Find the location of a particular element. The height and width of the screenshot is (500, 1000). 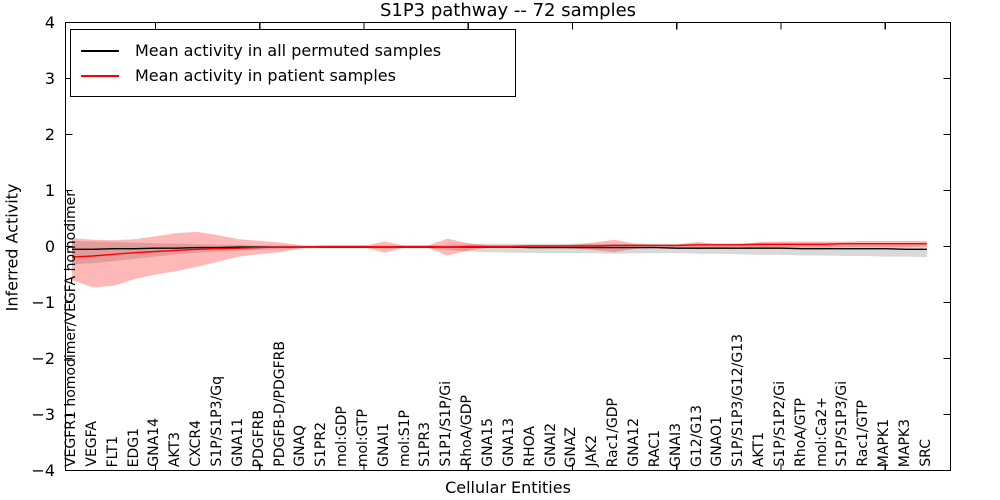

x-category-label: GNA14 is located at coordinates (154, 442).